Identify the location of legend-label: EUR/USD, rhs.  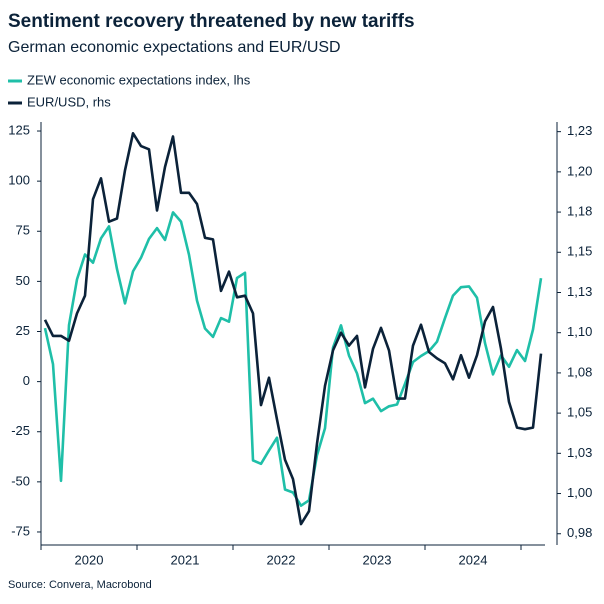
(69, 101).